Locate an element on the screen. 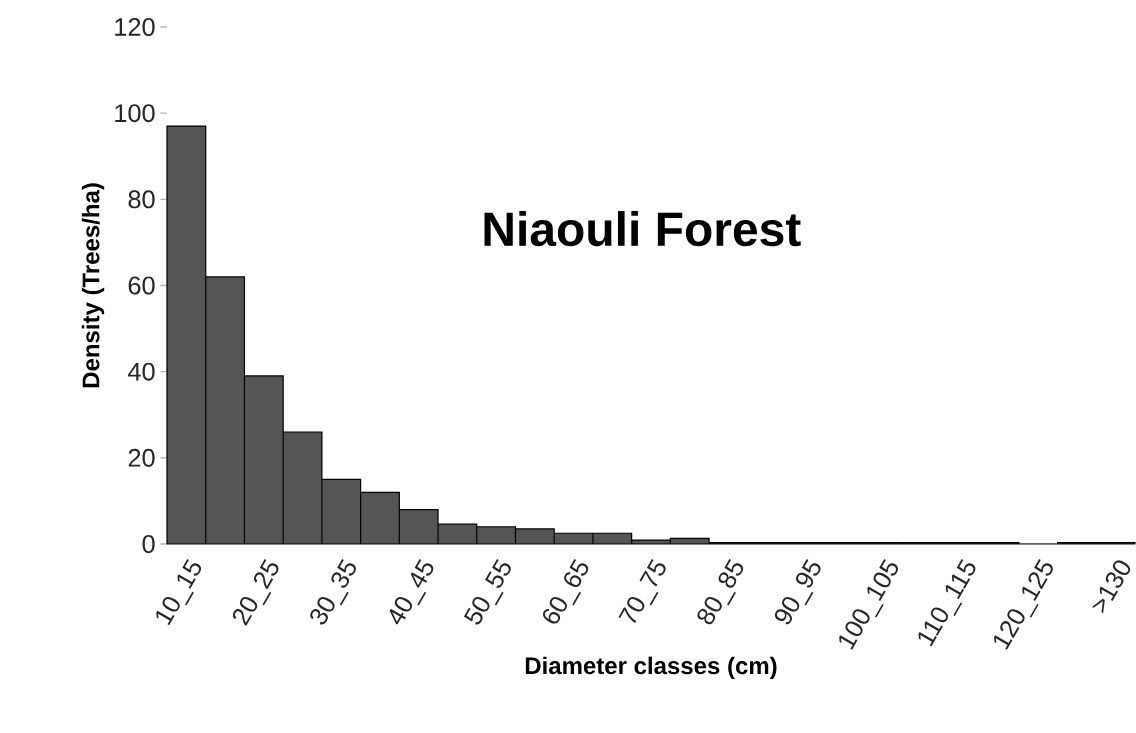 This screenshot has height=733, width=1136. y-tick-label: 20 is located at coordinates (141, 457).